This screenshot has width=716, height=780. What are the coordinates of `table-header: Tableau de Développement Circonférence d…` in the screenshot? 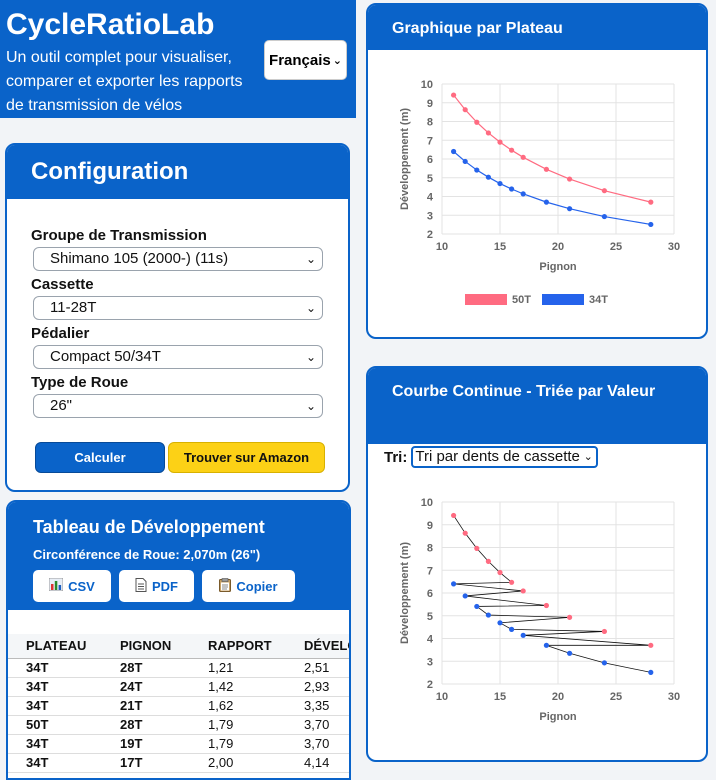 It's located at (178, 556).